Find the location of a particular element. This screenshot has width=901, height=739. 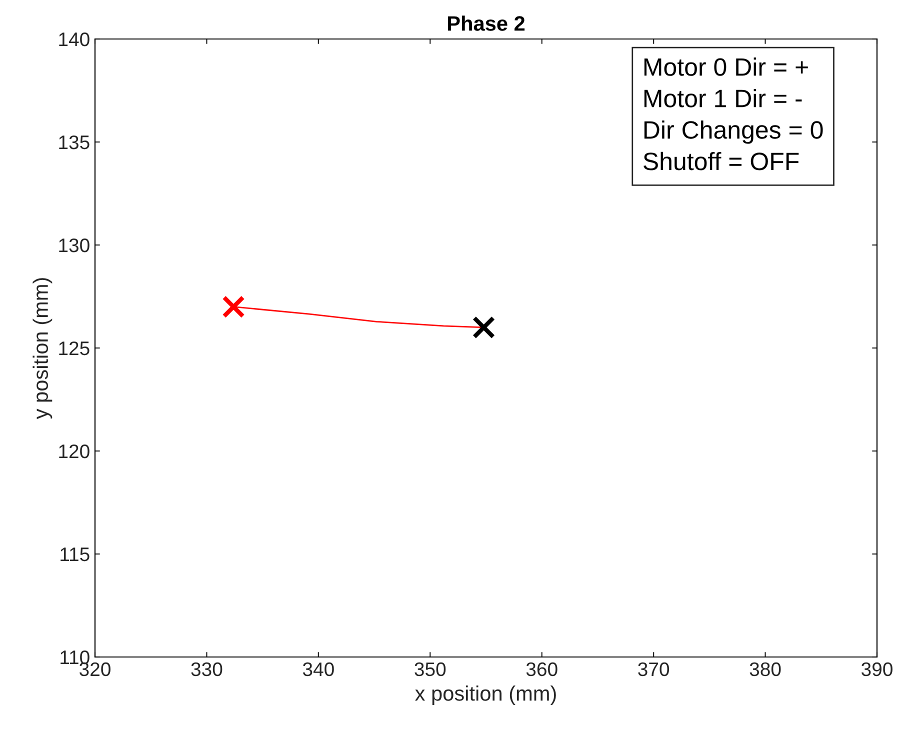

y-tick-label: 115 is located at coordinates (75, 555).